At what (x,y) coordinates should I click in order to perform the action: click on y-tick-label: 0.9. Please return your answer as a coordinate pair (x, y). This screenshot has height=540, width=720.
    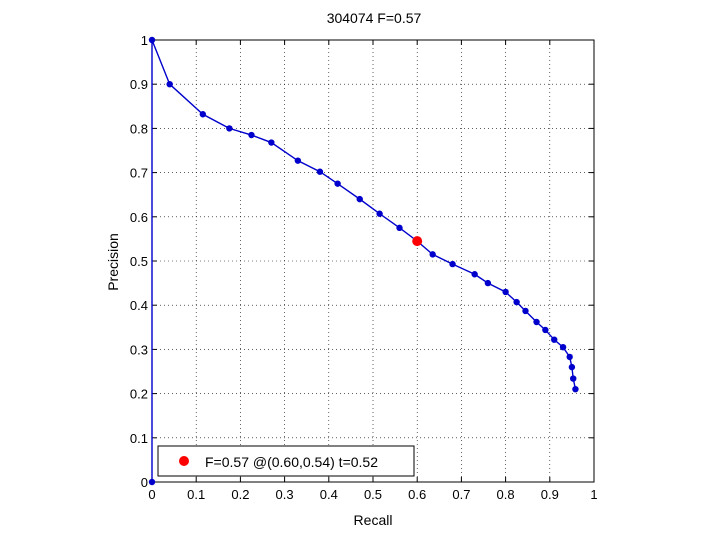
    Looking at the image, I should click on (139, 84).